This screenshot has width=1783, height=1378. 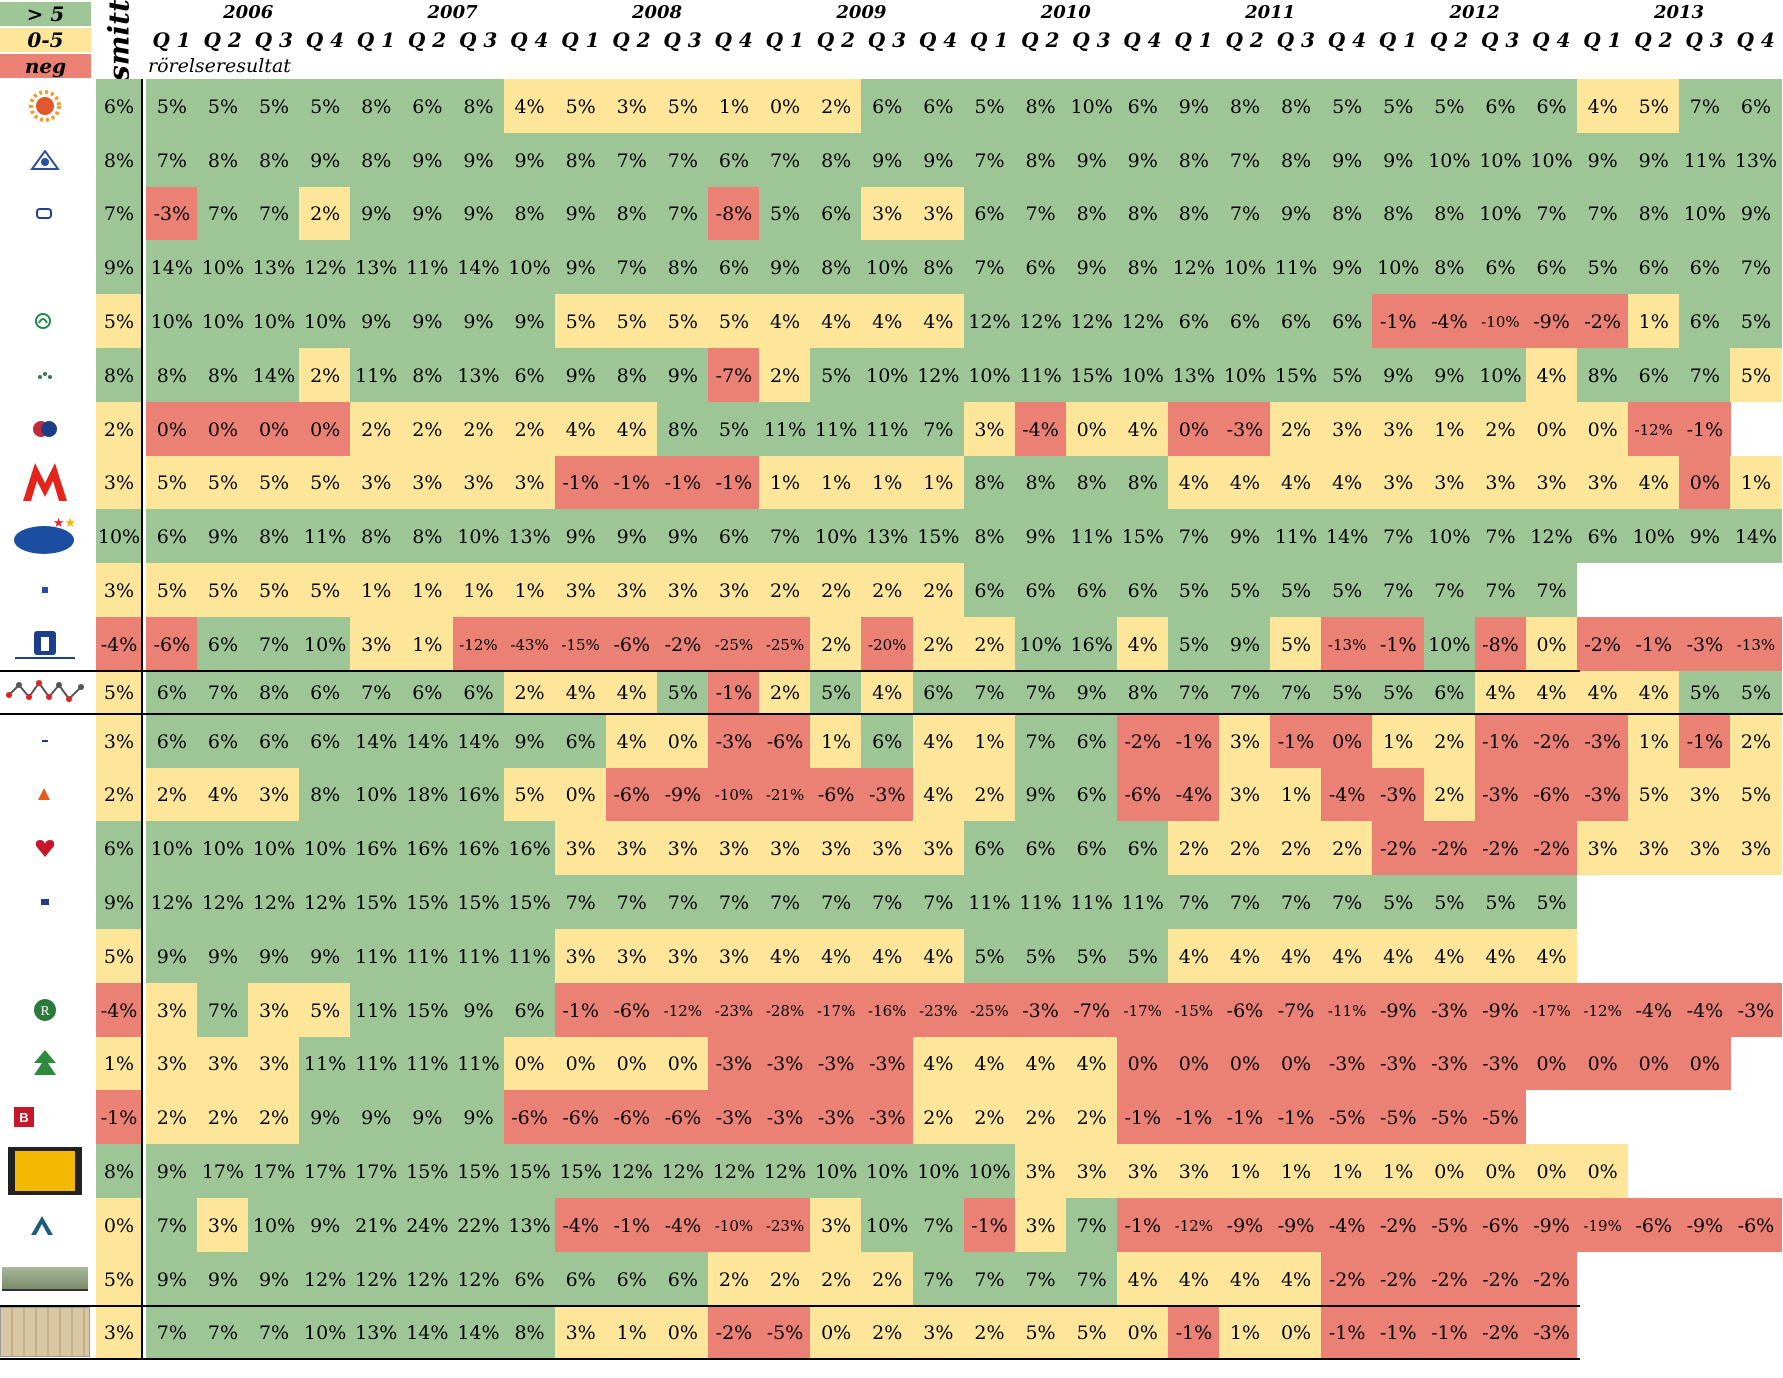 I want to click on sodra-logo, so click(x=45, y=321).